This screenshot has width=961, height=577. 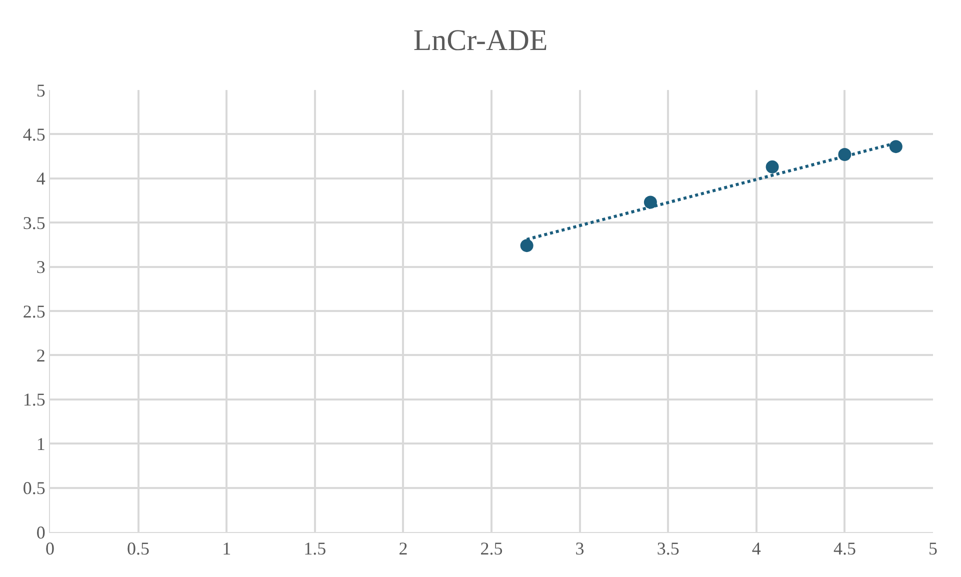 What do you see at coordinates (41, 90) in the screenshot?
I see `y-tick-label: 5` at bounding box center [41, 90].